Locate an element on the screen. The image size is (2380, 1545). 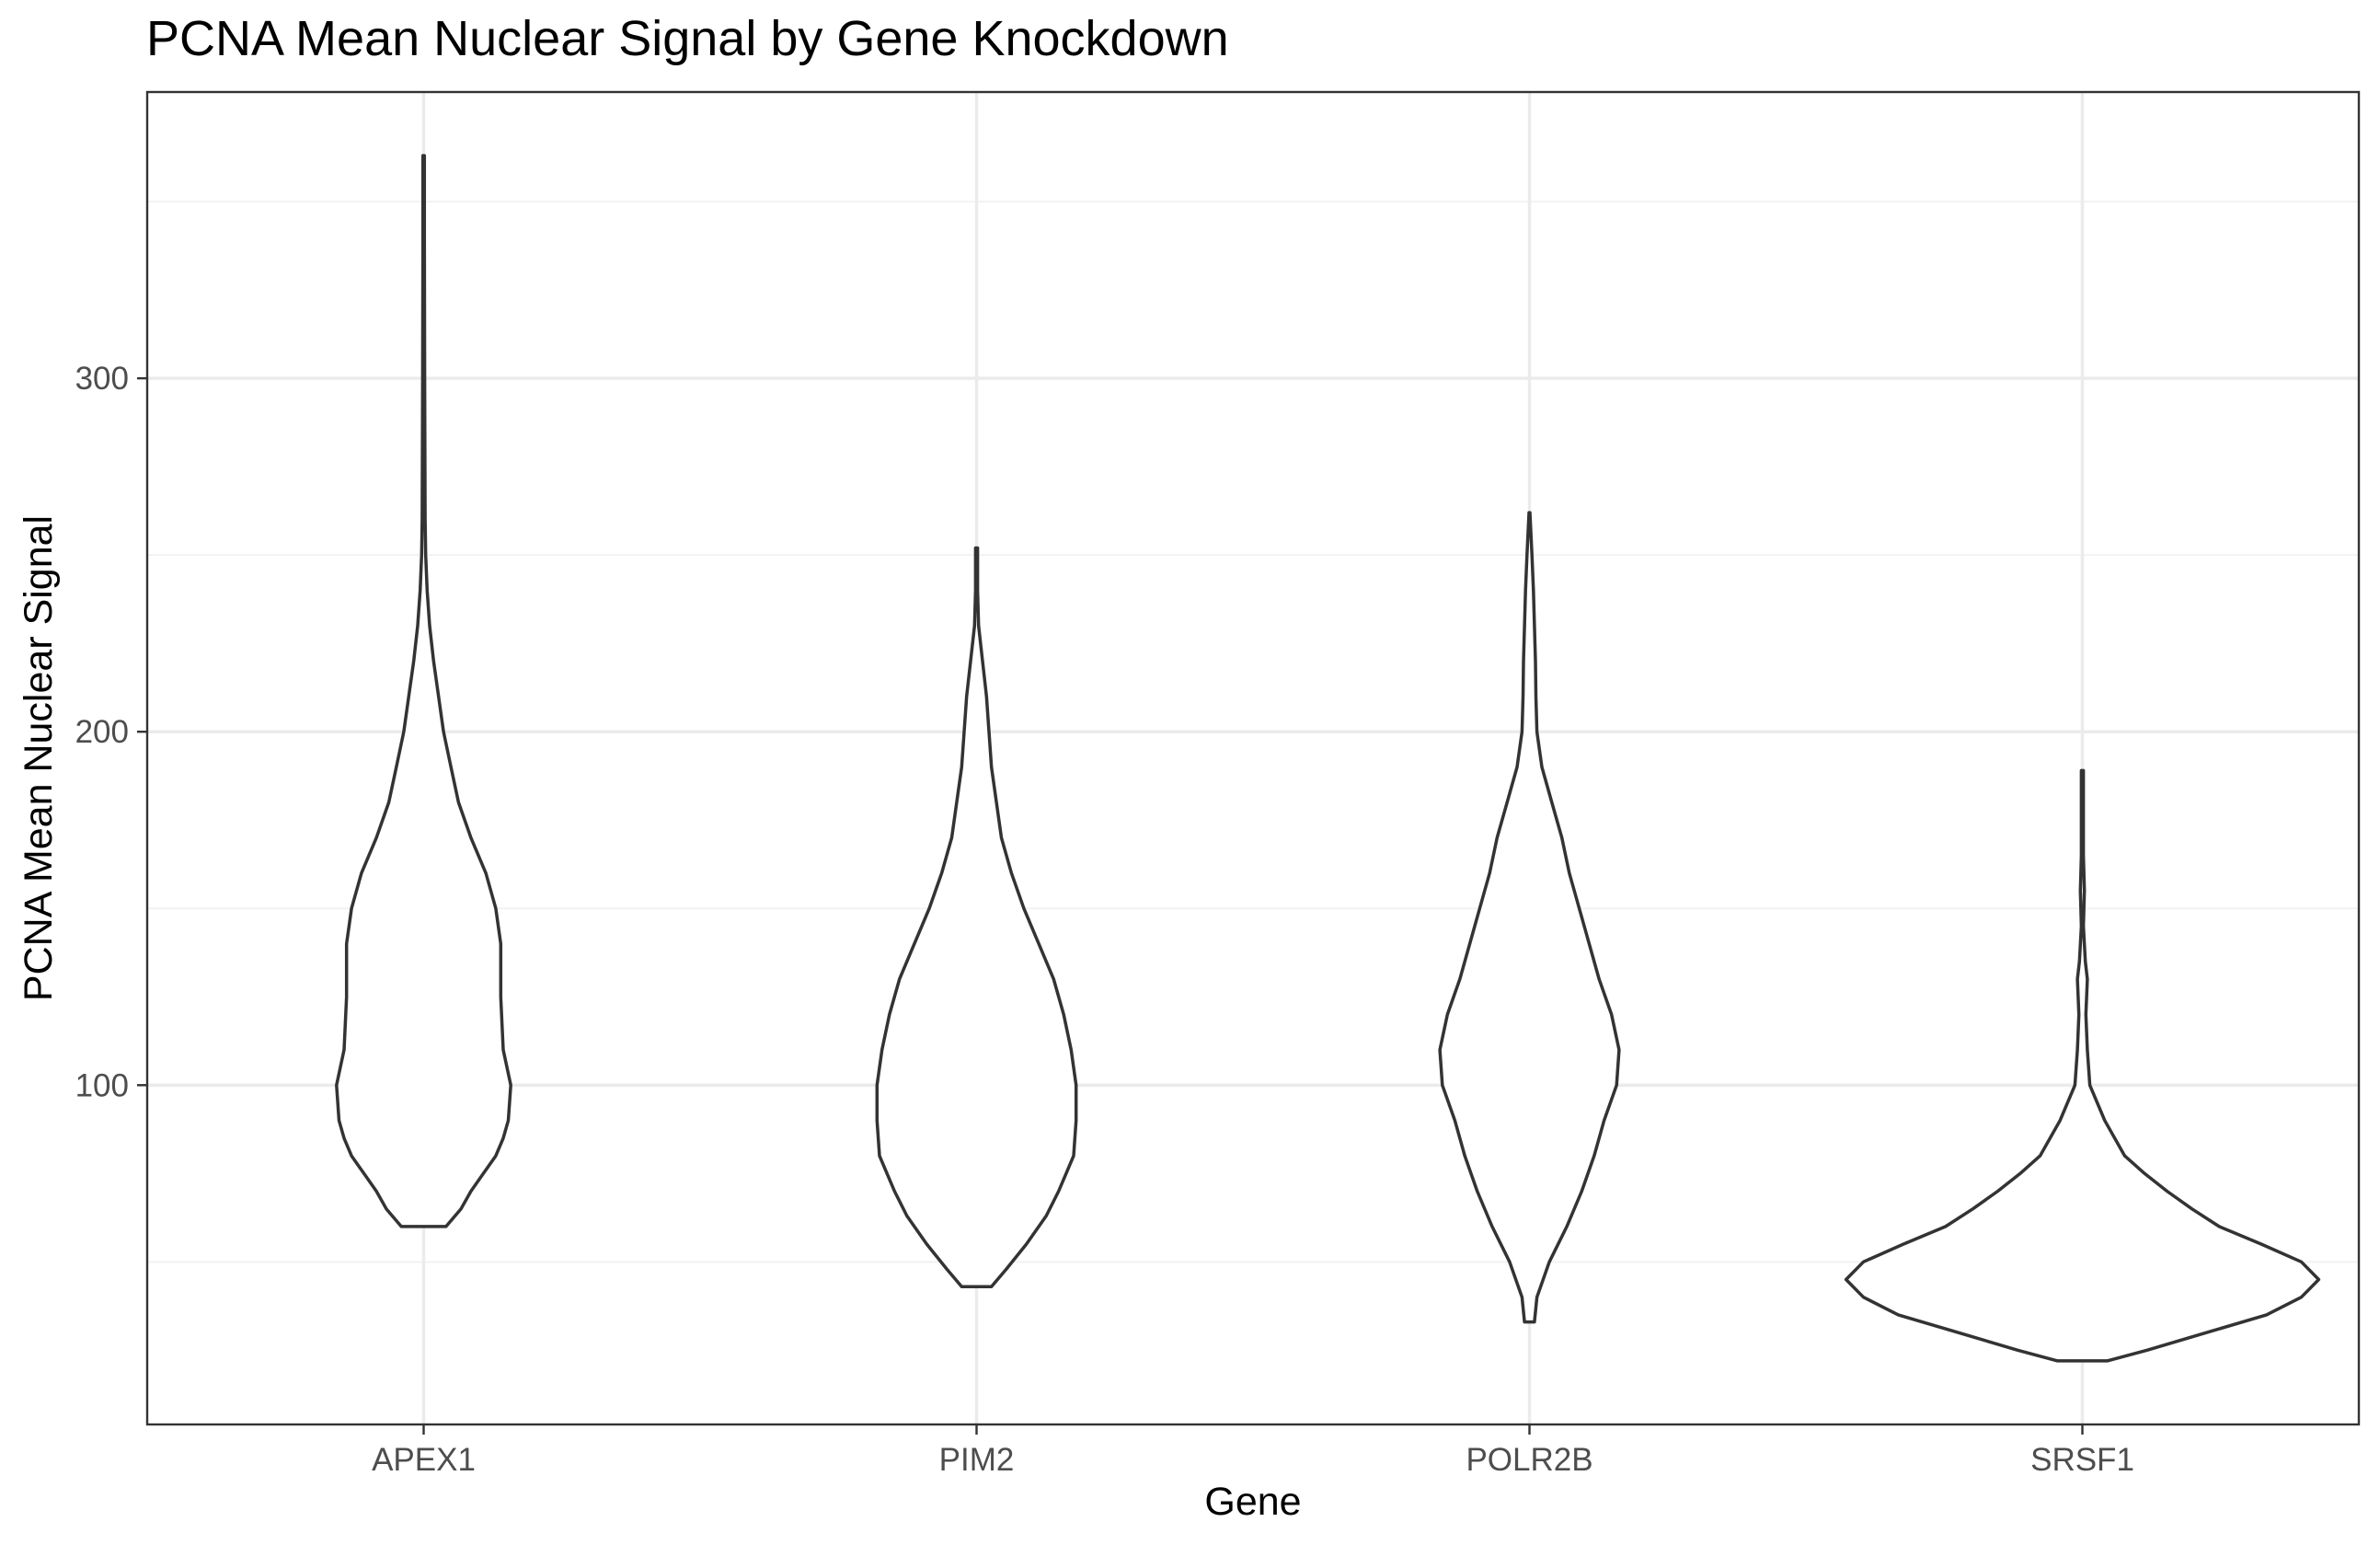
y-tick-label: 200 is located at coordinates (102, 732).